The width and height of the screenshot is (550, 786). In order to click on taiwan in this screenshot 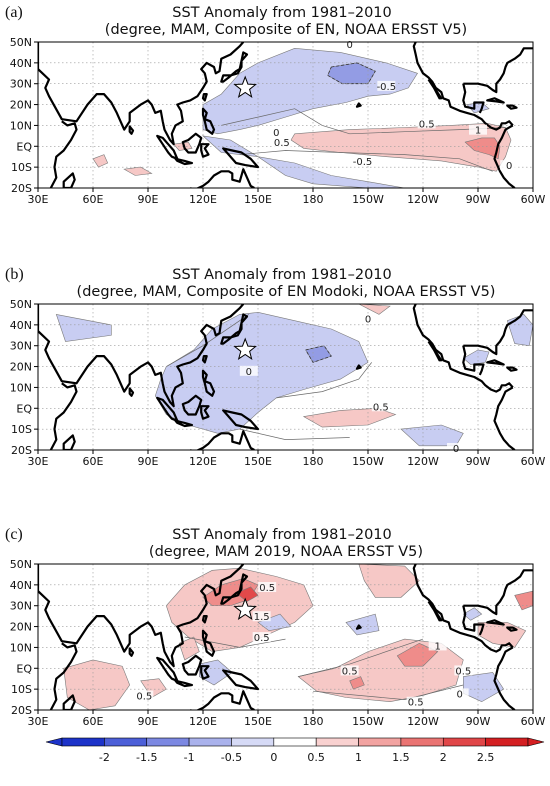, I will do `click(204, 359)`.